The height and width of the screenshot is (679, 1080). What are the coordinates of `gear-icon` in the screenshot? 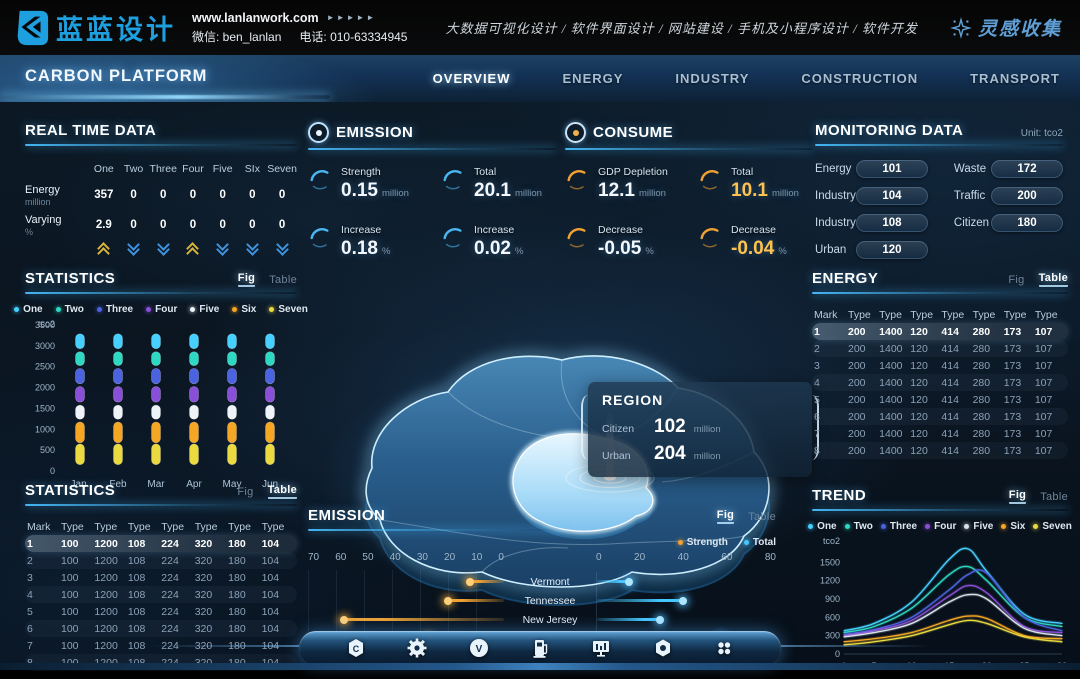 It's located at (417, 648).